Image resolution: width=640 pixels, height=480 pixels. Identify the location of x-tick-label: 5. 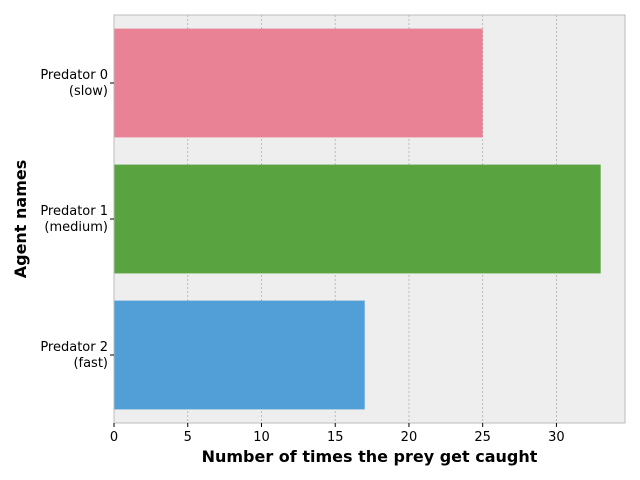
(188, 437).